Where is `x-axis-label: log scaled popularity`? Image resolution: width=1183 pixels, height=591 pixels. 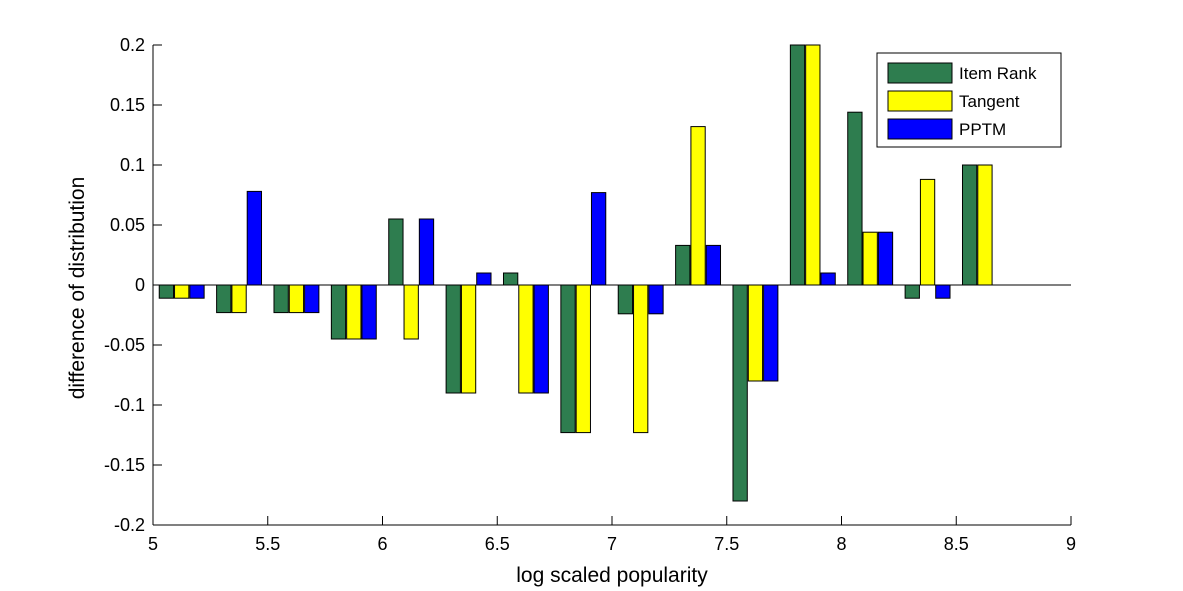 x-axis-label: log scaled popularity is located at coordinates (612, 575).